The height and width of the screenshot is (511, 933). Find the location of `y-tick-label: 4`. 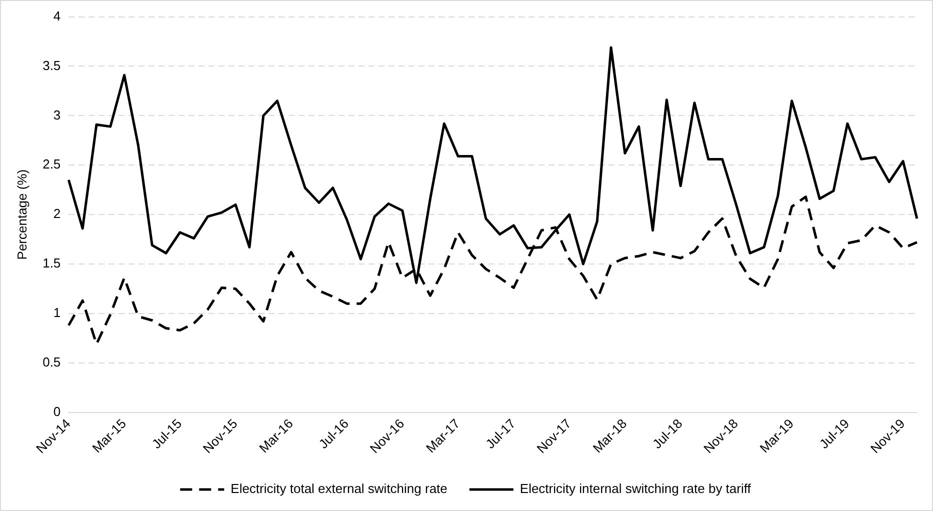

y-tick-label: 4 is located at coordinates (57, 16).